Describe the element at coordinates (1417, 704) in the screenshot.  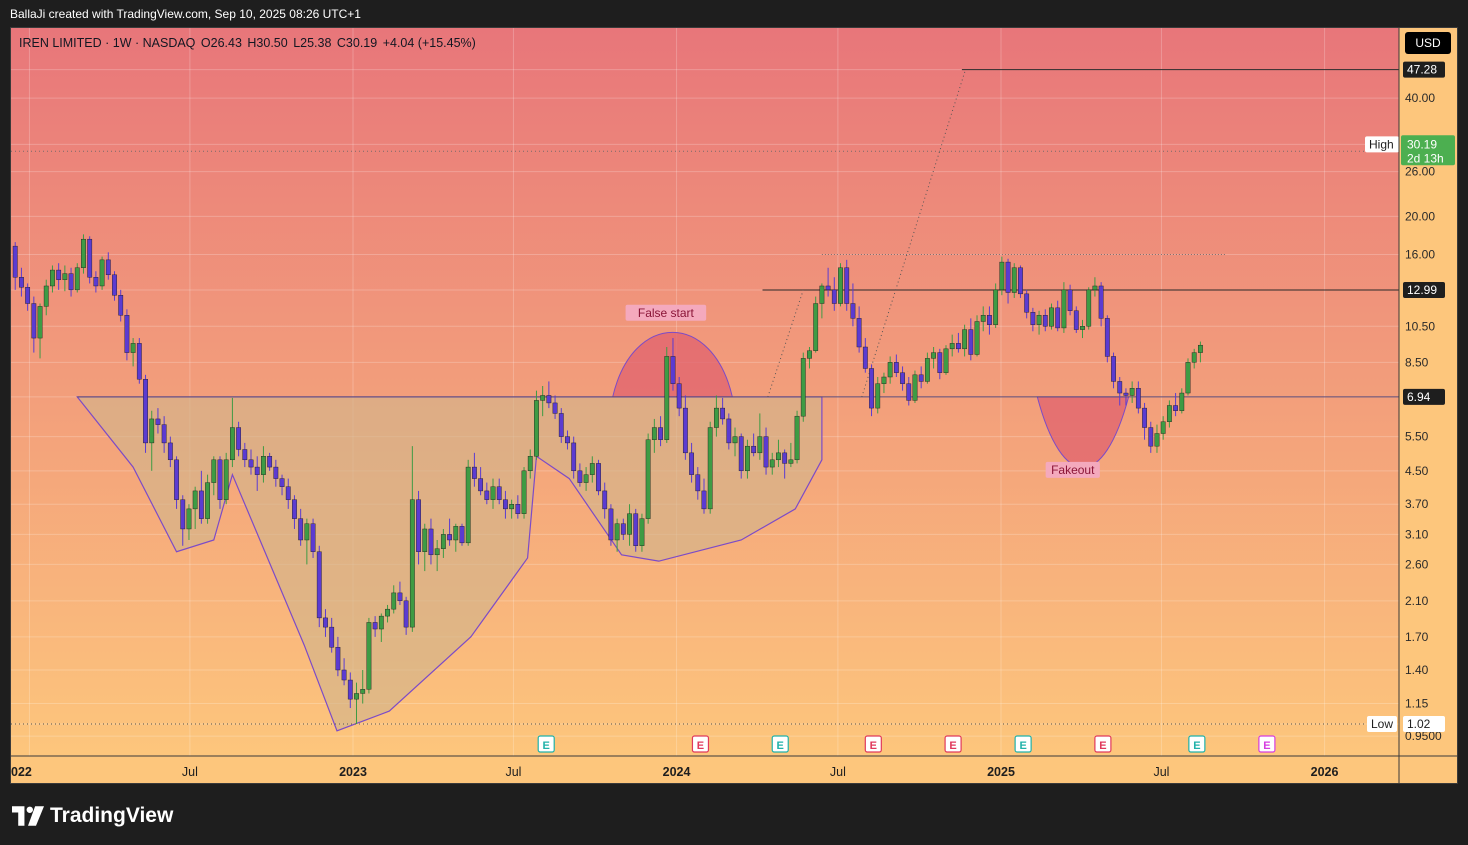
I see `price-tick-label: 1.15` at that location.